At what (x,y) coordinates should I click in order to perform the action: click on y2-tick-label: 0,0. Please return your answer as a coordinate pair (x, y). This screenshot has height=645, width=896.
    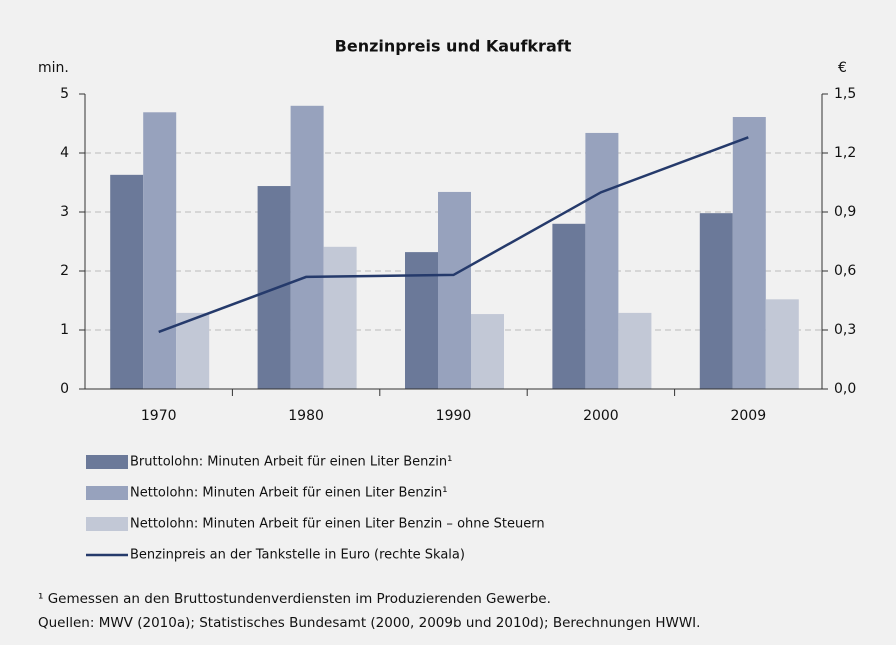
    Looking at the image, I should click on (845, 389).